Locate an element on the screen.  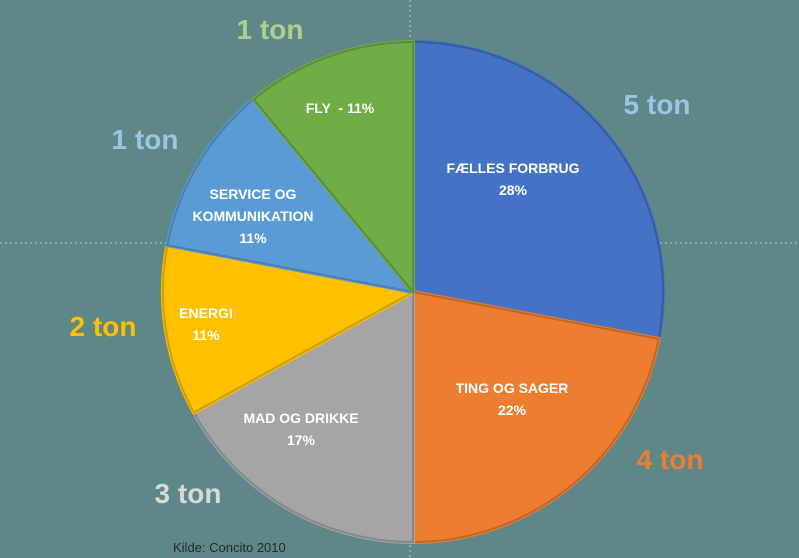
outer-label: 3 ton is located at coordinates (188, 493).